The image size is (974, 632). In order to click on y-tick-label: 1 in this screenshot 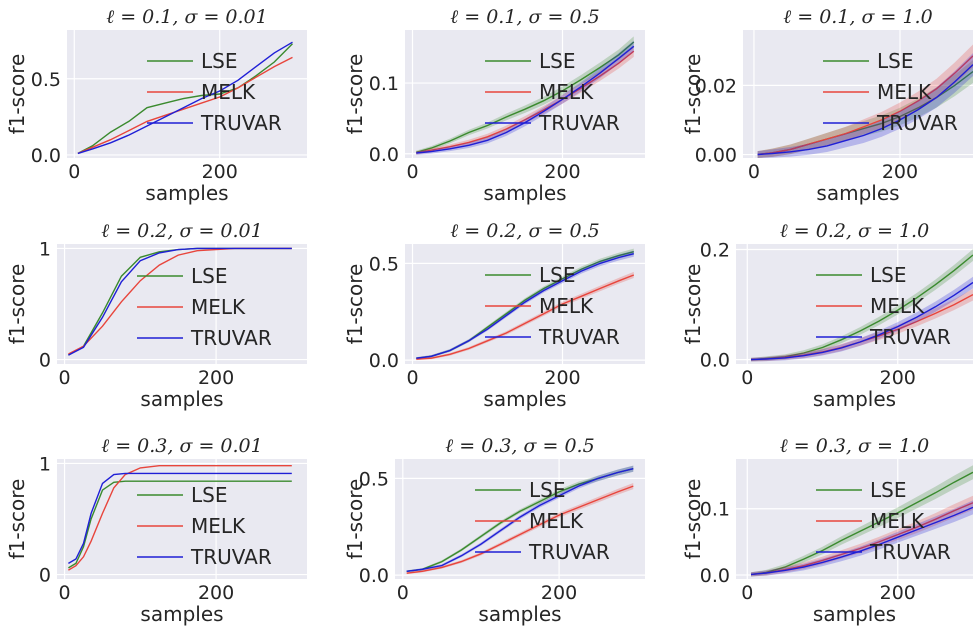, I will do `click(45, 249)`.